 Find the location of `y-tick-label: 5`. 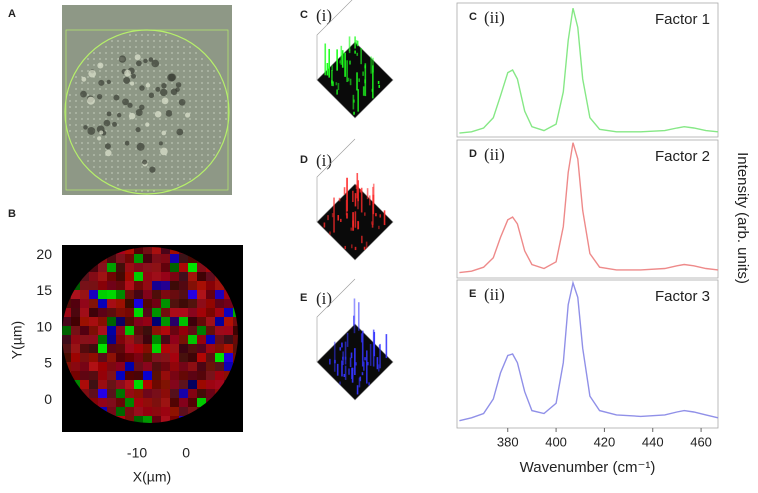

y-tick-label: 5 is located at coordinates (48, 363).